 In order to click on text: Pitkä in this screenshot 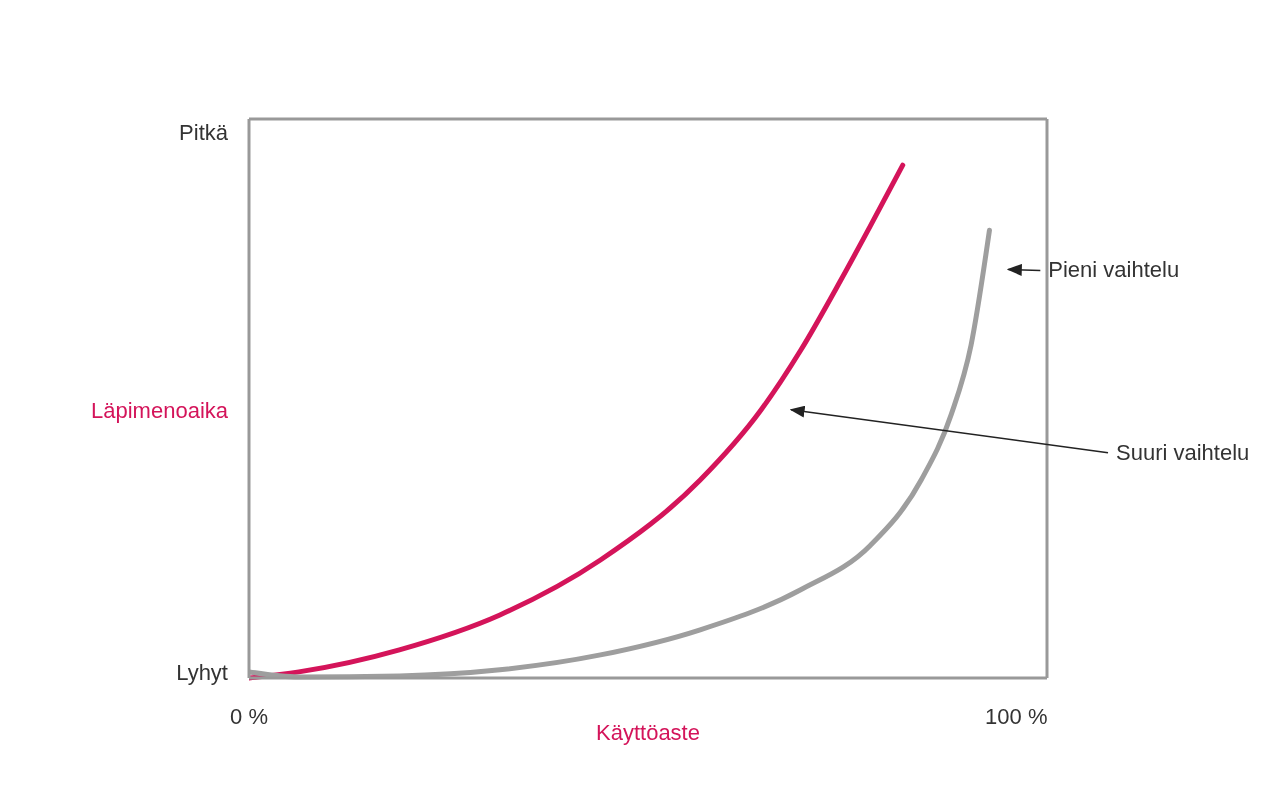, I will do `click(204, 132)`.